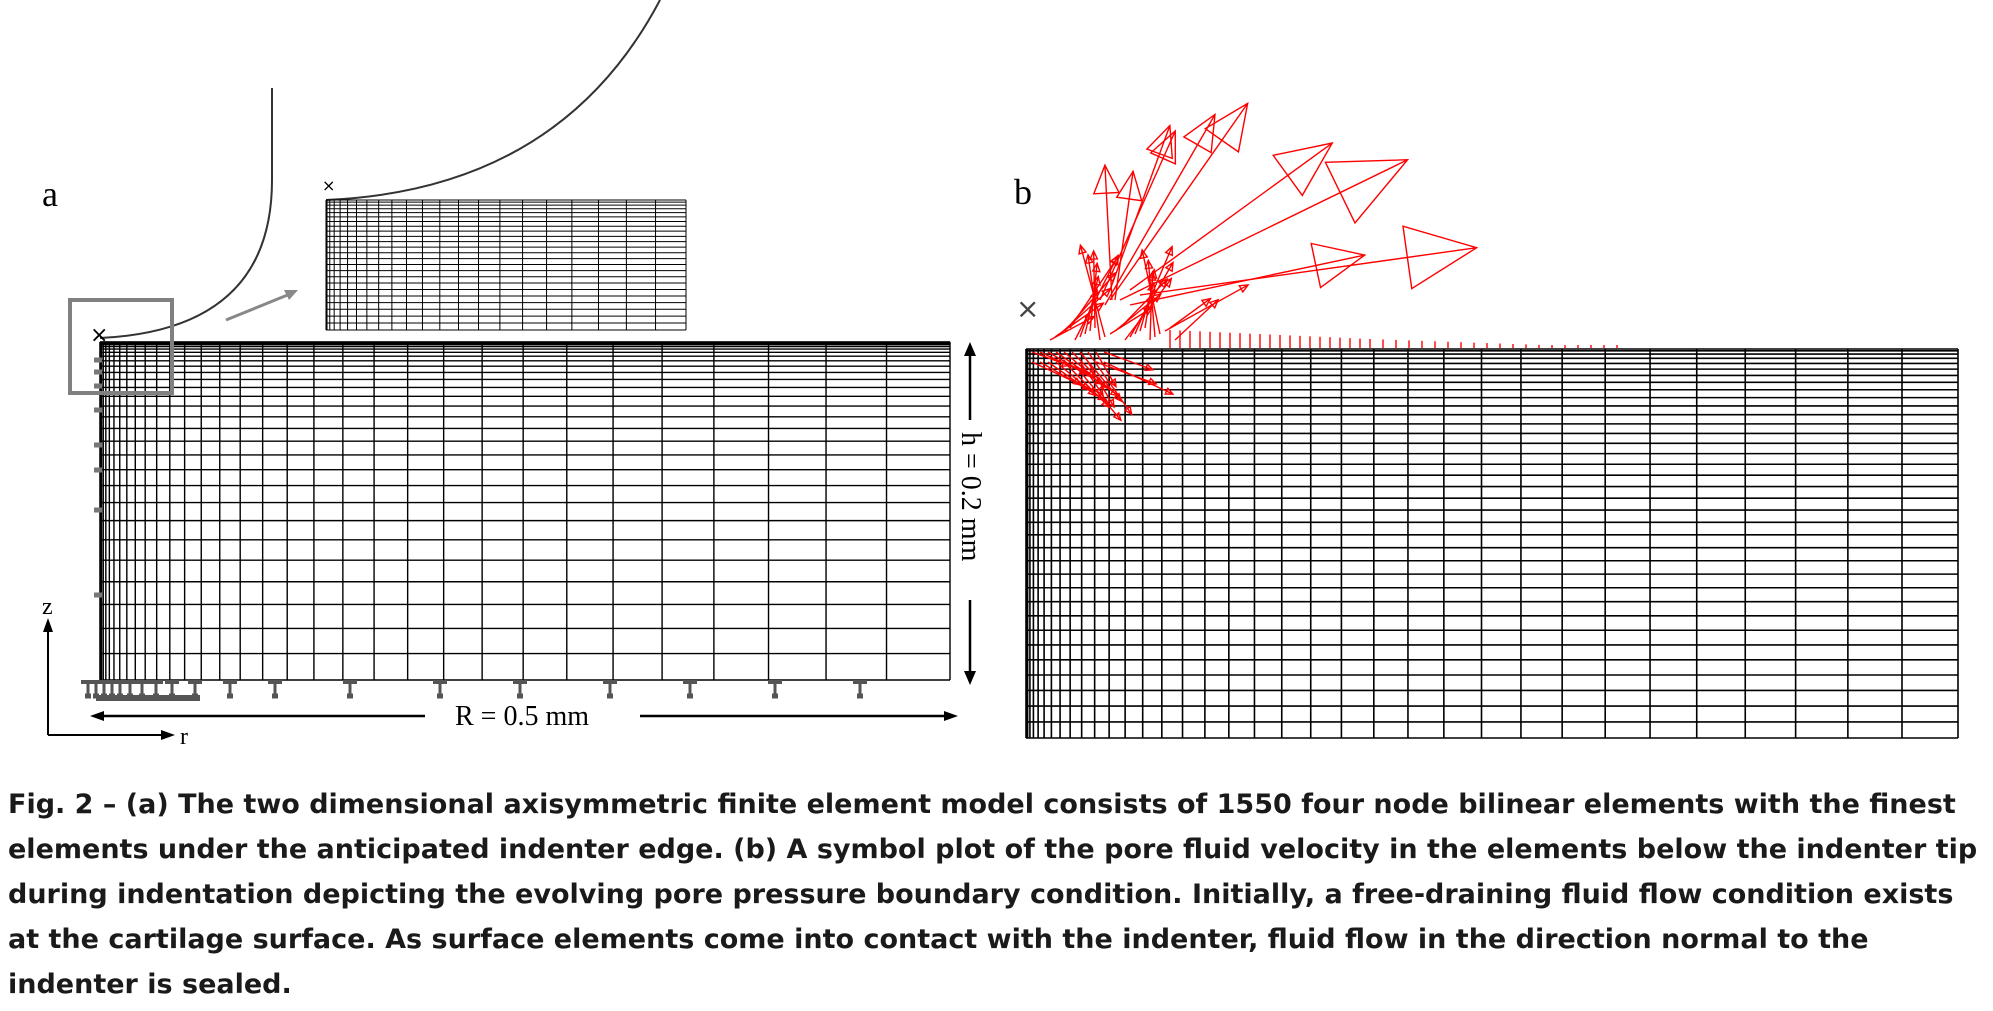  Describe the element at coordinates (525, 511) in the screenshot. I see `panel-a-mesh` at that location.